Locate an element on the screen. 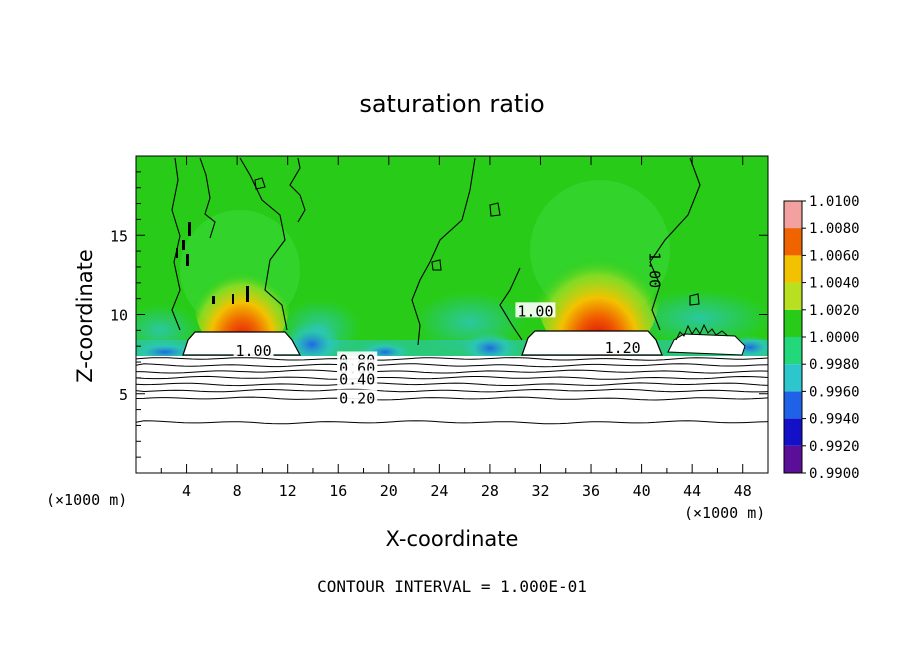  x-tick-label: 20 is located at coordinates (389, 491).